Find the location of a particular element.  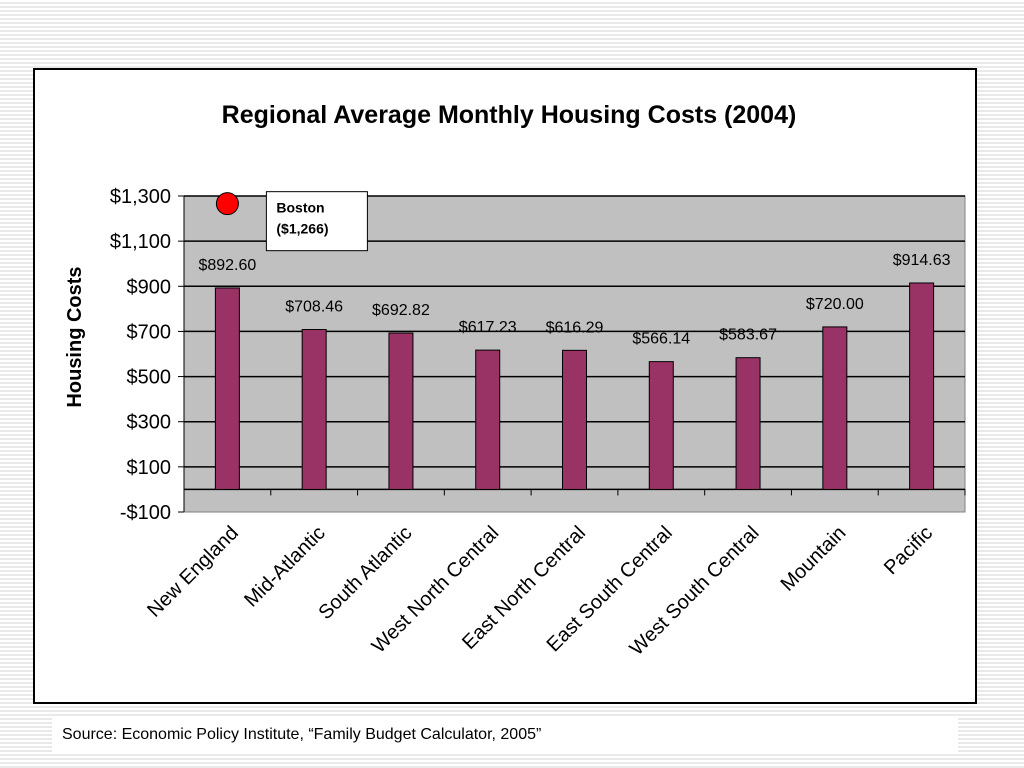

data-label: $566.14 is located at coordinates (661, 339).